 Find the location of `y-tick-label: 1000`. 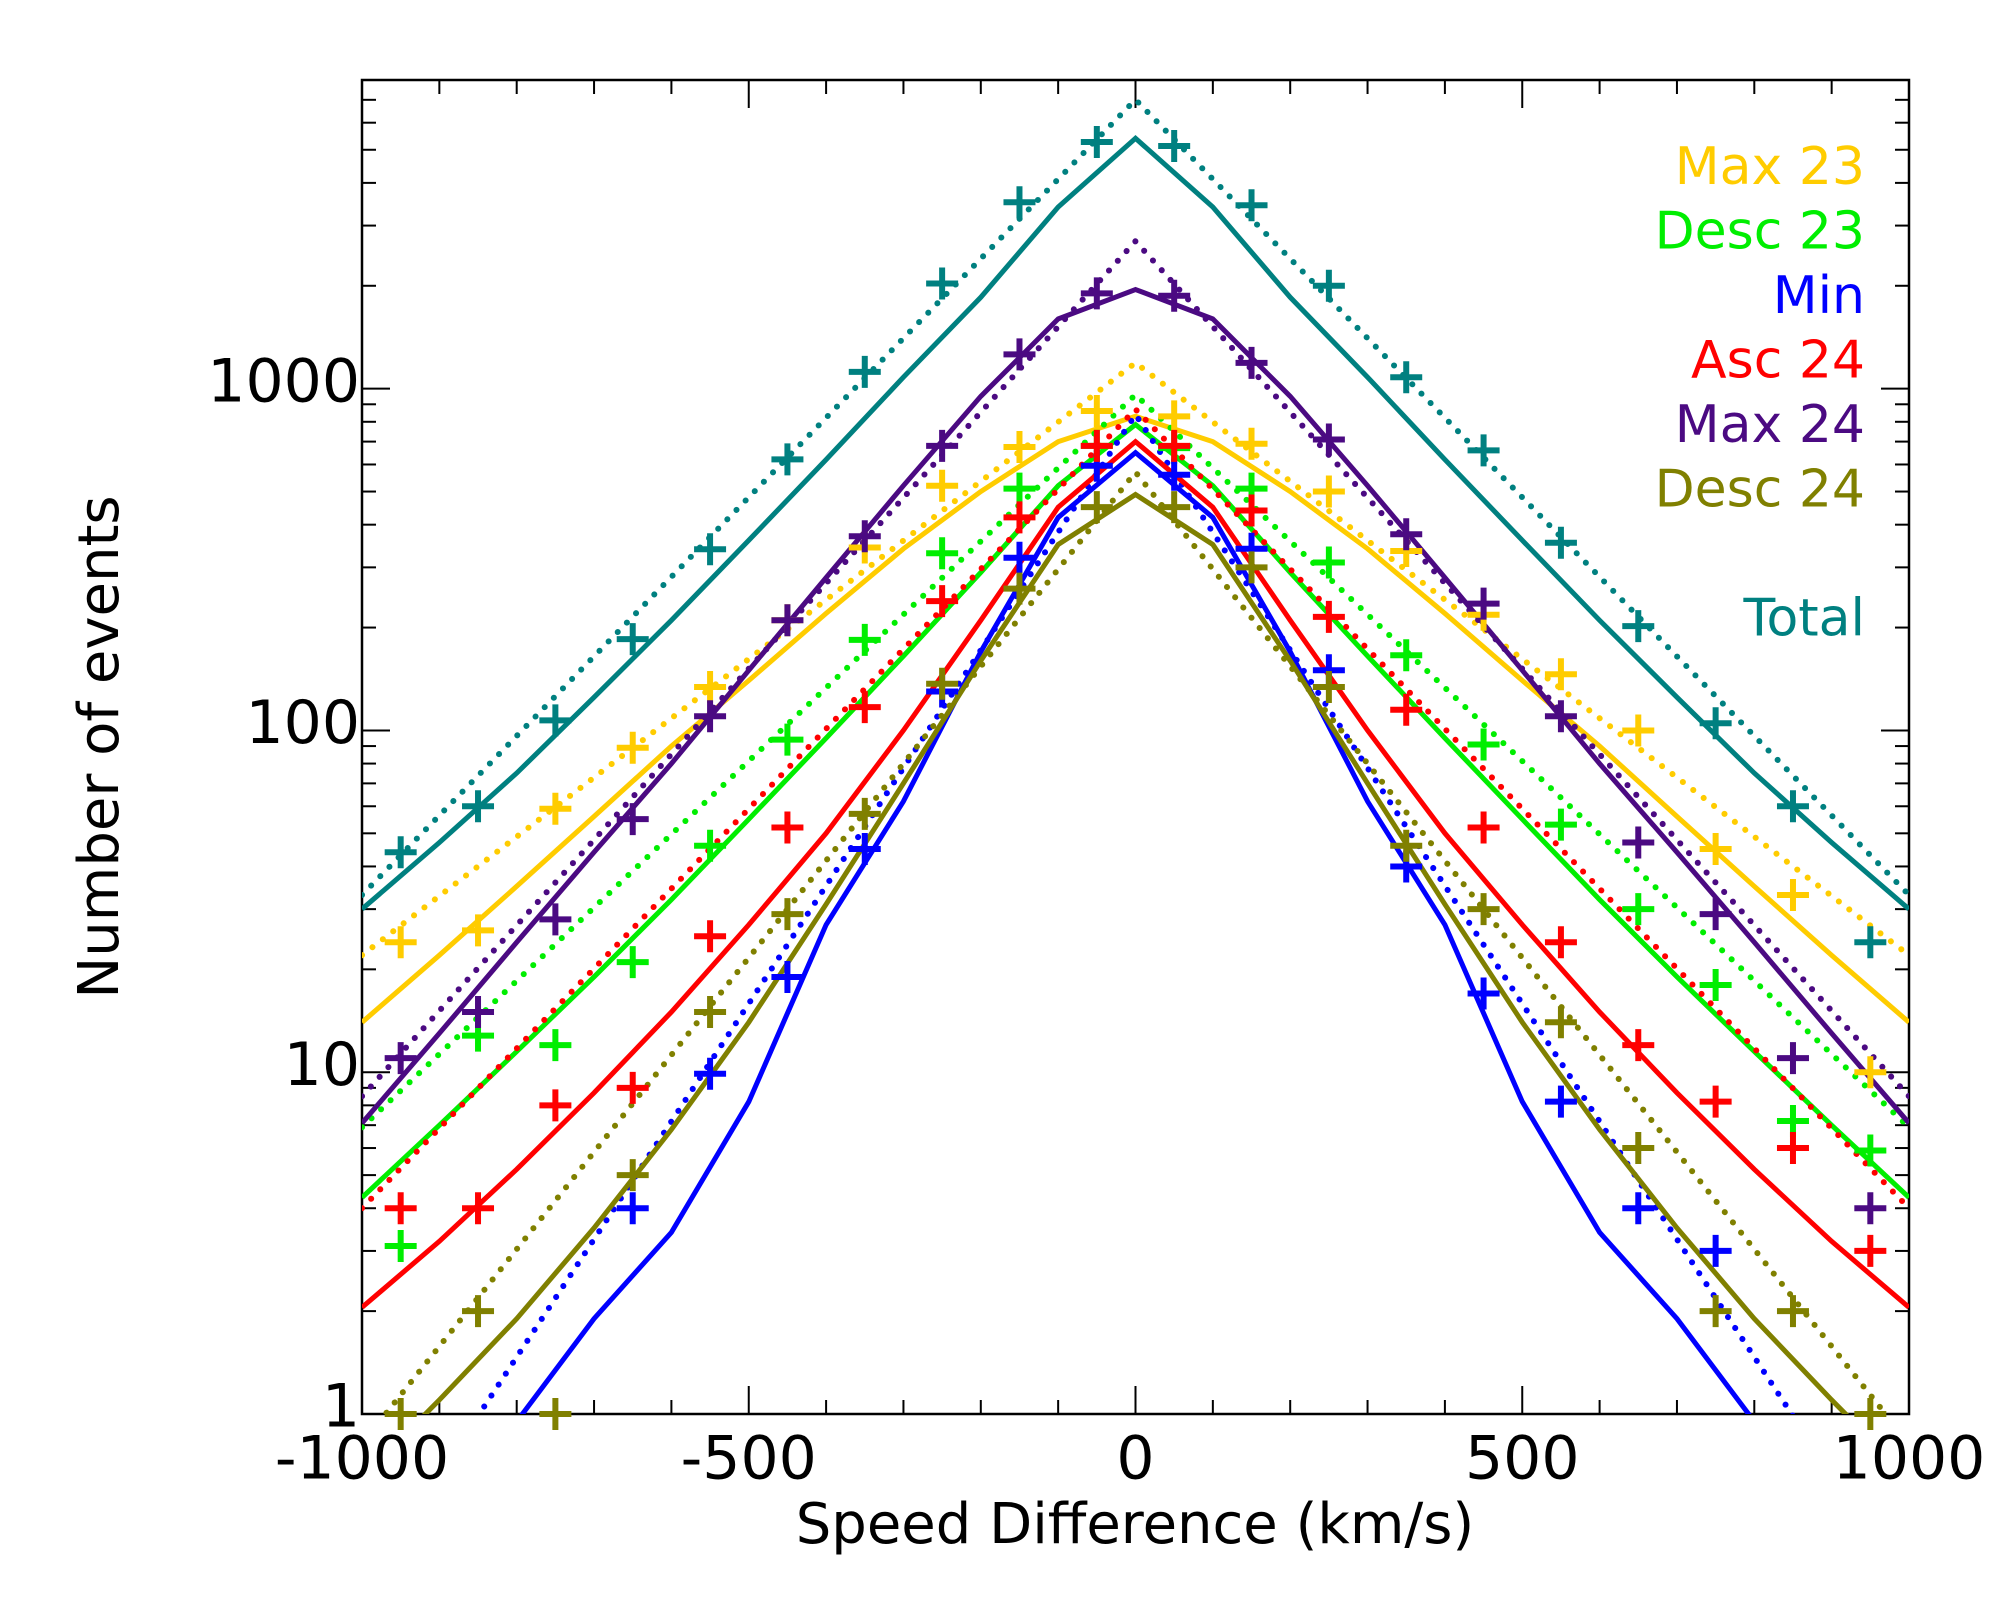

y-tick-label: 1000 is located at coordinates (283, 381).